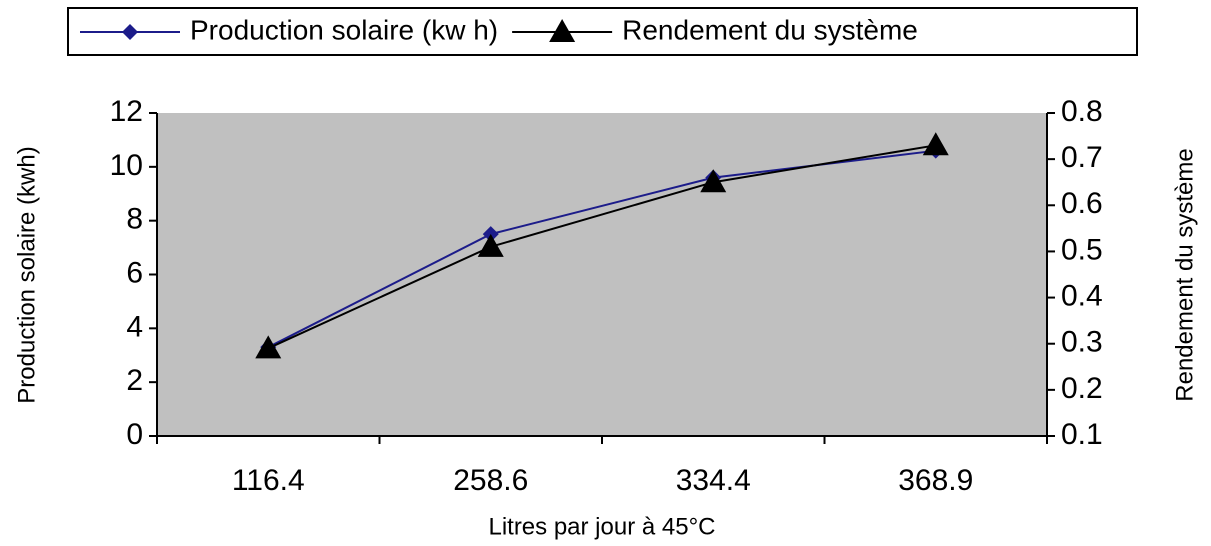 The image size is (1211, 546). What do you see at coordinates (134, 272) in the screenshot?
I see `y-tick-label: 6` at bounding box center [134, 272].